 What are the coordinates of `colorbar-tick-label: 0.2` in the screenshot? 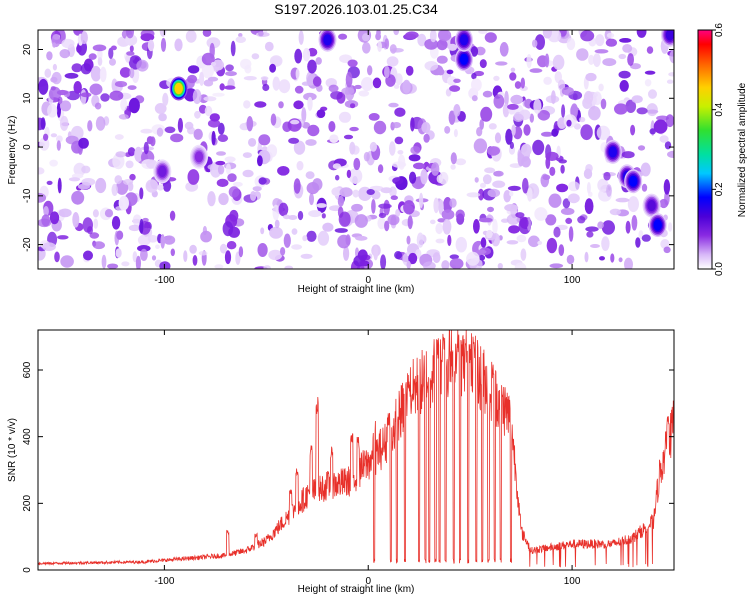 It's located at (719, 189).